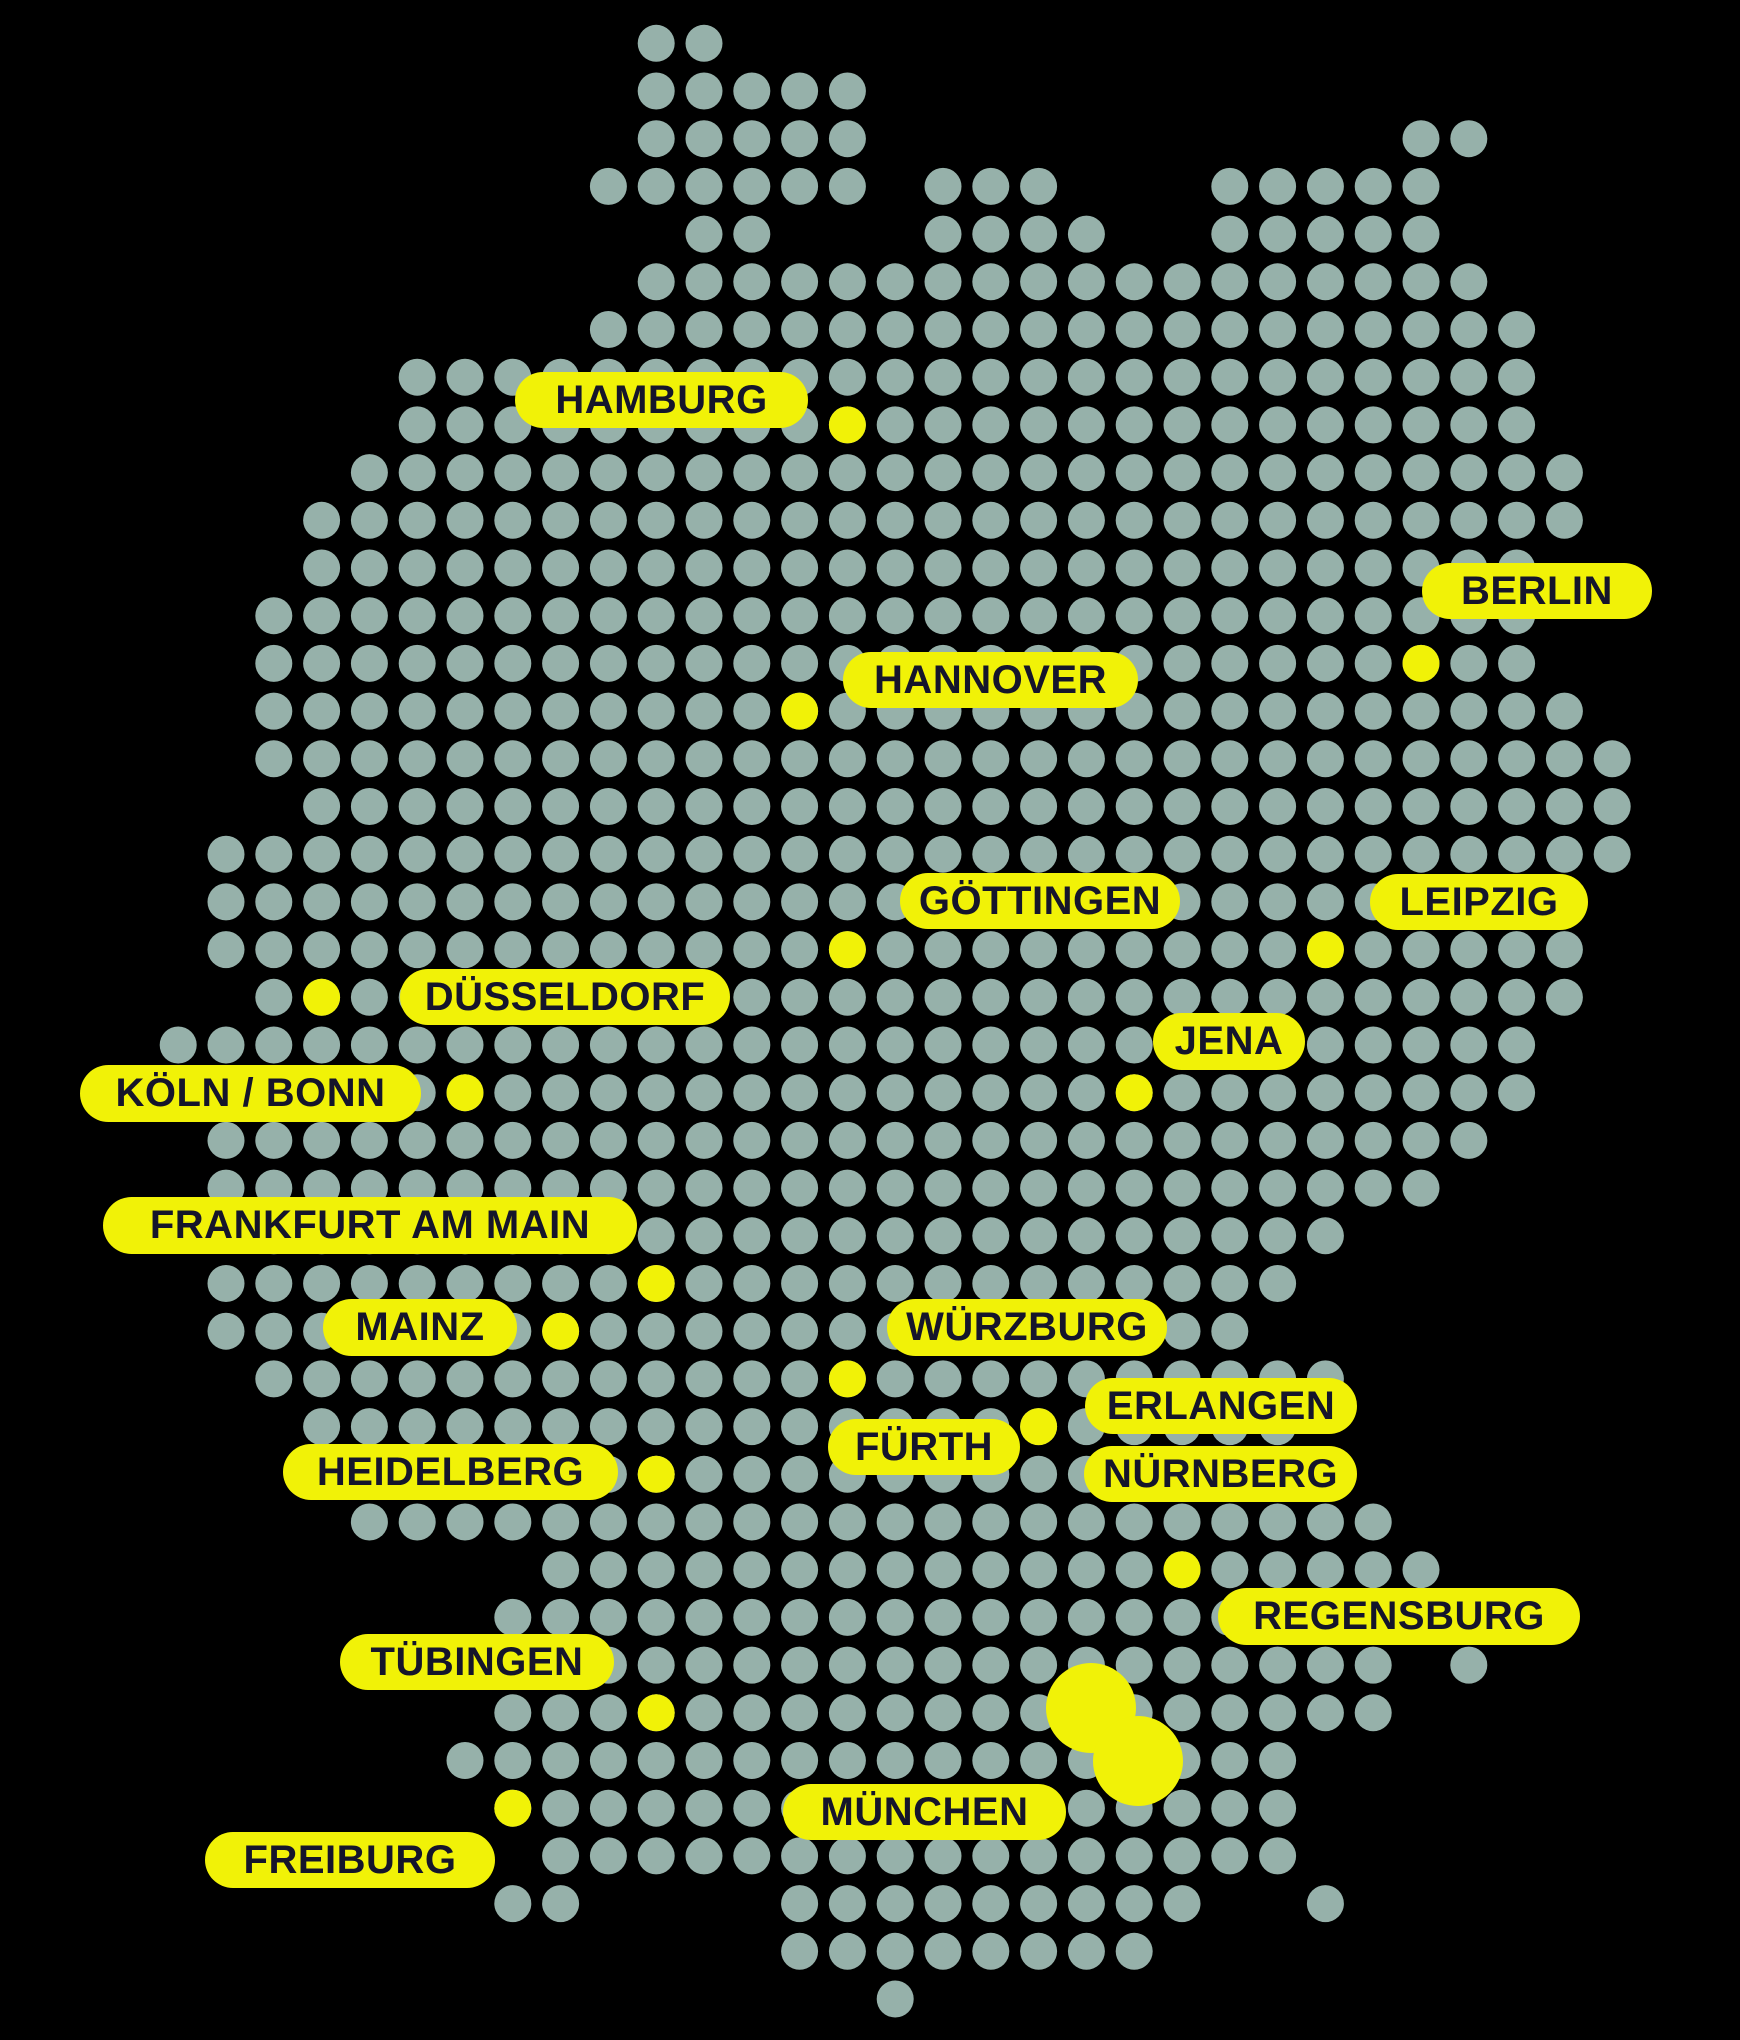  What do you see at coordinates (250, 1093) in the screenshot?
I see `city-label-koeln-bonn: KÖLN / BONN` at bounding box center [250, 1093].